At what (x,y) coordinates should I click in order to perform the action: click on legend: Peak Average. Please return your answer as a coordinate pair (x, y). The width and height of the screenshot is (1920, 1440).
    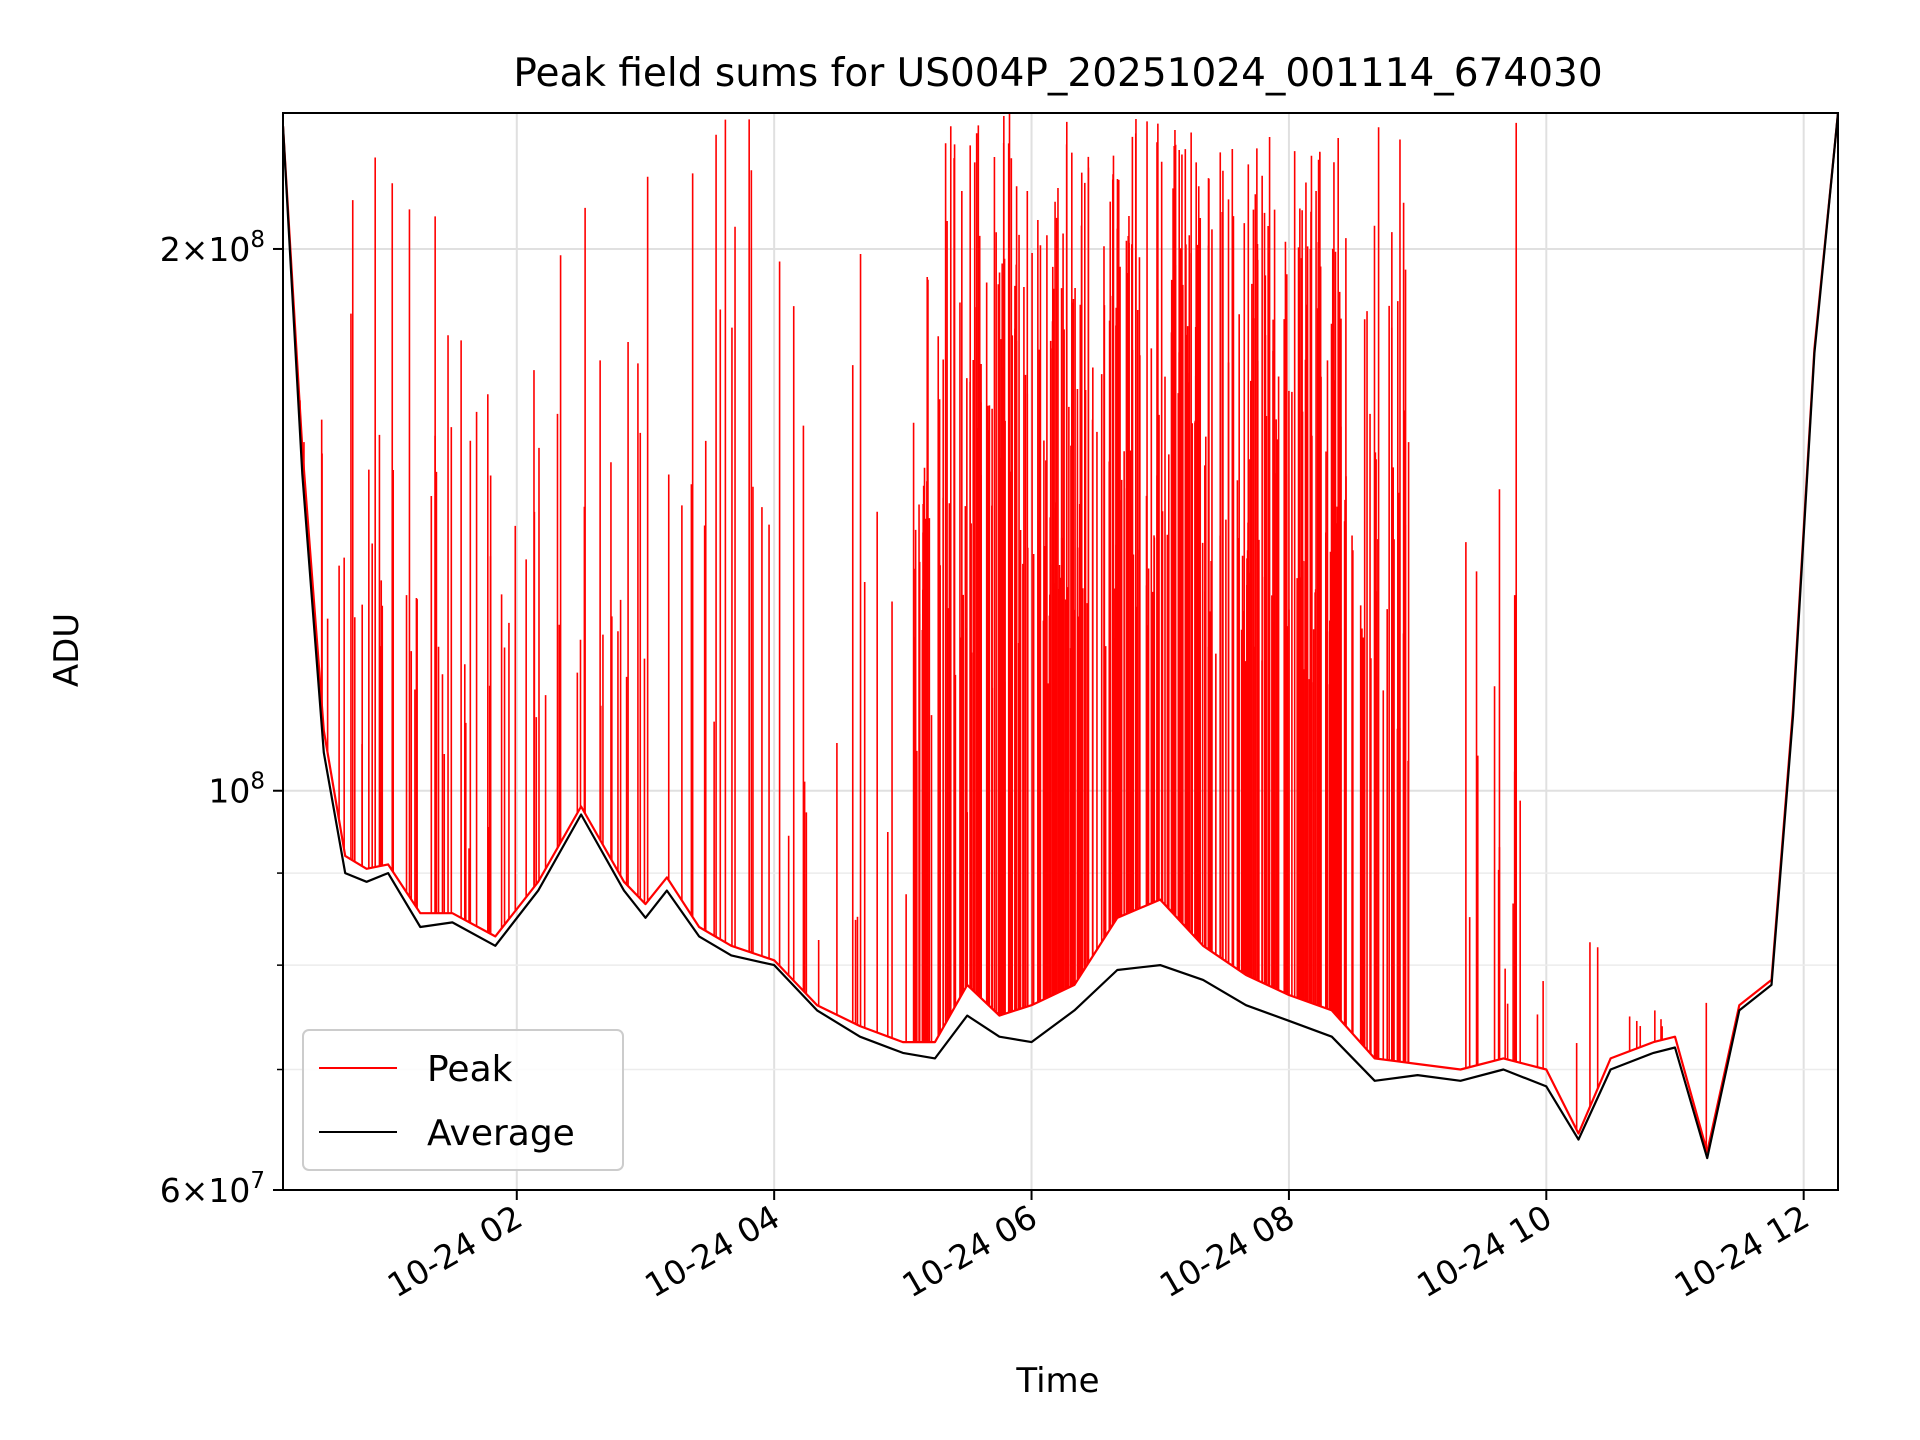
    Looking at the image, I should click on (463, 1100).